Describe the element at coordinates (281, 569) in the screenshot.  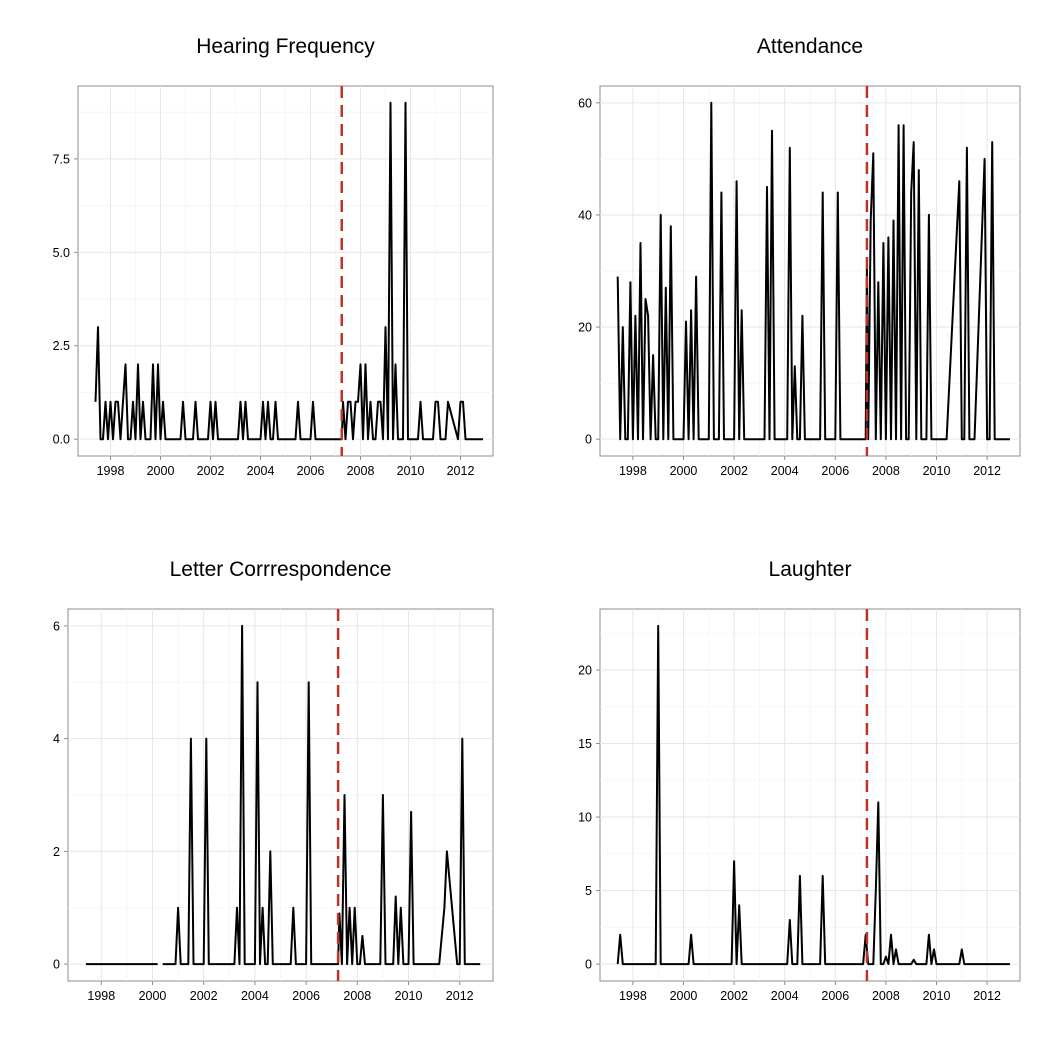
I see `panel-title: Letter Corrrespondence` at that location.